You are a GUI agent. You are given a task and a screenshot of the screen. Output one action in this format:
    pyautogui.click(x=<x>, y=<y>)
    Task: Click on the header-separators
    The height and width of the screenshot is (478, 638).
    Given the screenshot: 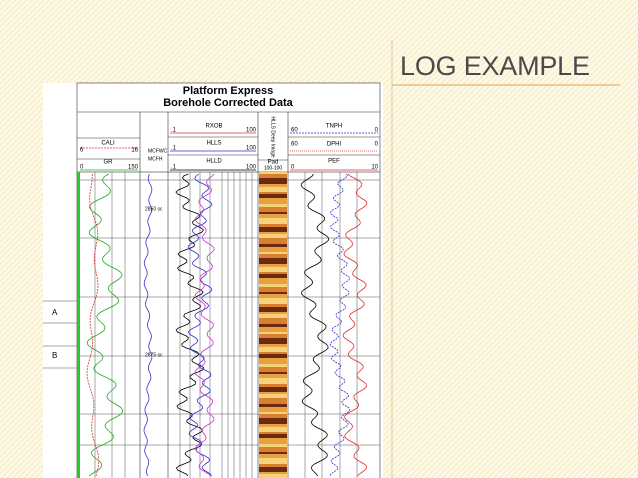 What is the action you would take?
    pyautogui.click(x=228, y=142)
    